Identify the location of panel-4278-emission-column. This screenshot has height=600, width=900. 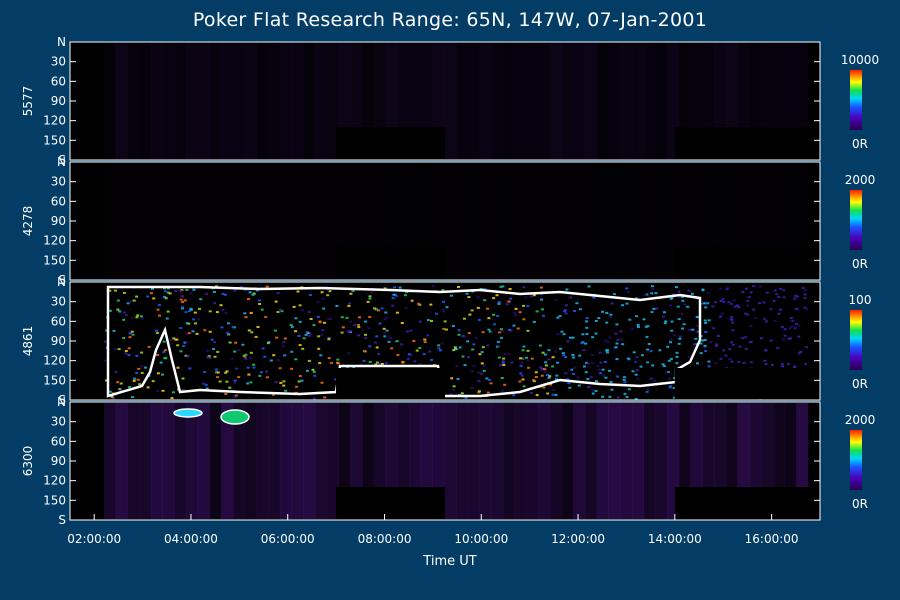
(274, 221).